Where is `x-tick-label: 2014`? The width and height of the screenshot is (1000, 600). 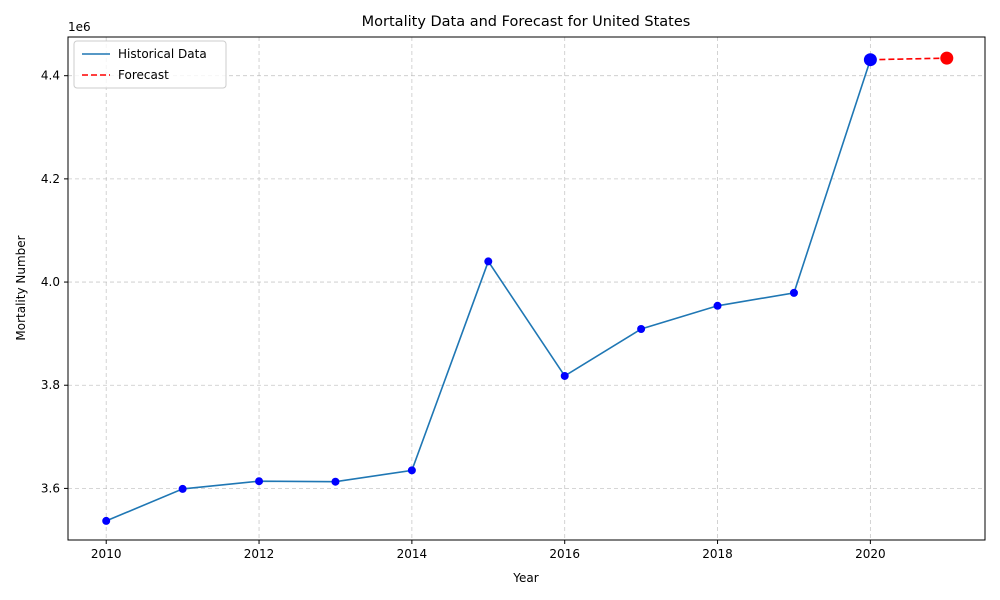
x-tick-label: 2014 is located at coordinates (412, 554).